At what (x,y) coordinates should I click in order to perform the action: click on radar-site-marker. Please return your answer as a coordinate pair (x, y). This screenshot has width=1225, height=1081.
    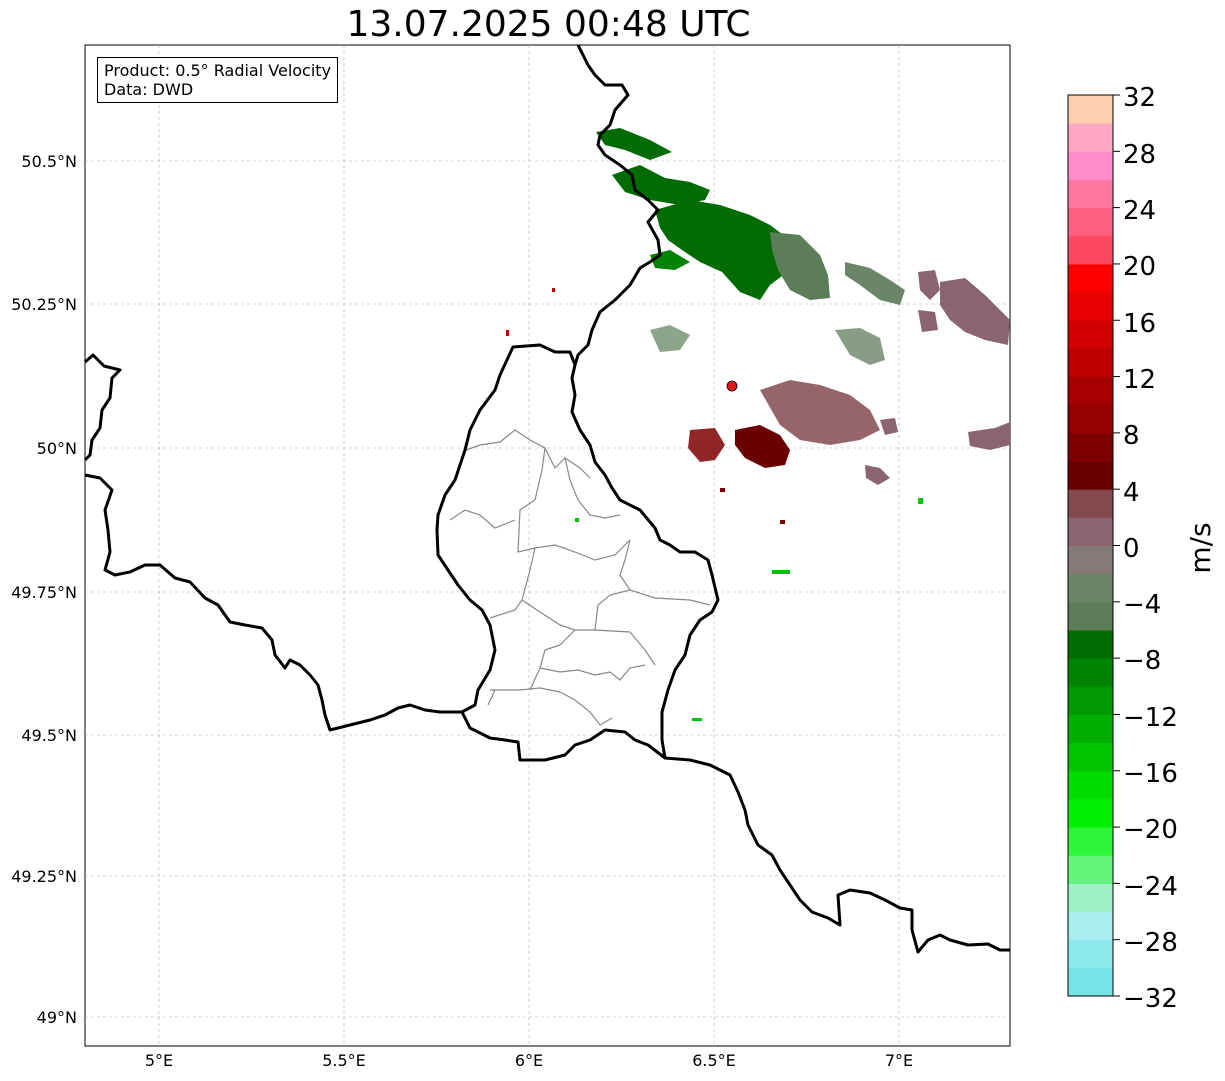
    Looking at the image, I should click on (732, 386).